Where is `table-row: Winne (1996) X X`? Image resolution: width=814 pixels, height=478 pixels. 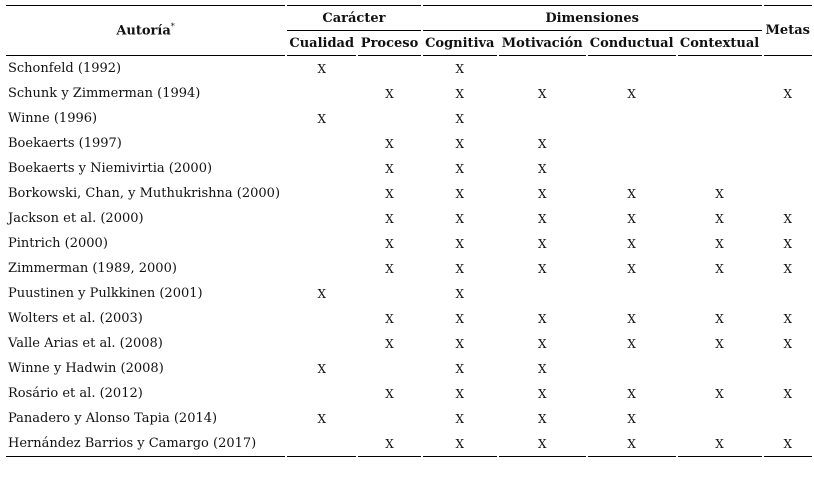
table-row: Winne (1996) X X is located at coordinates (409, 118).